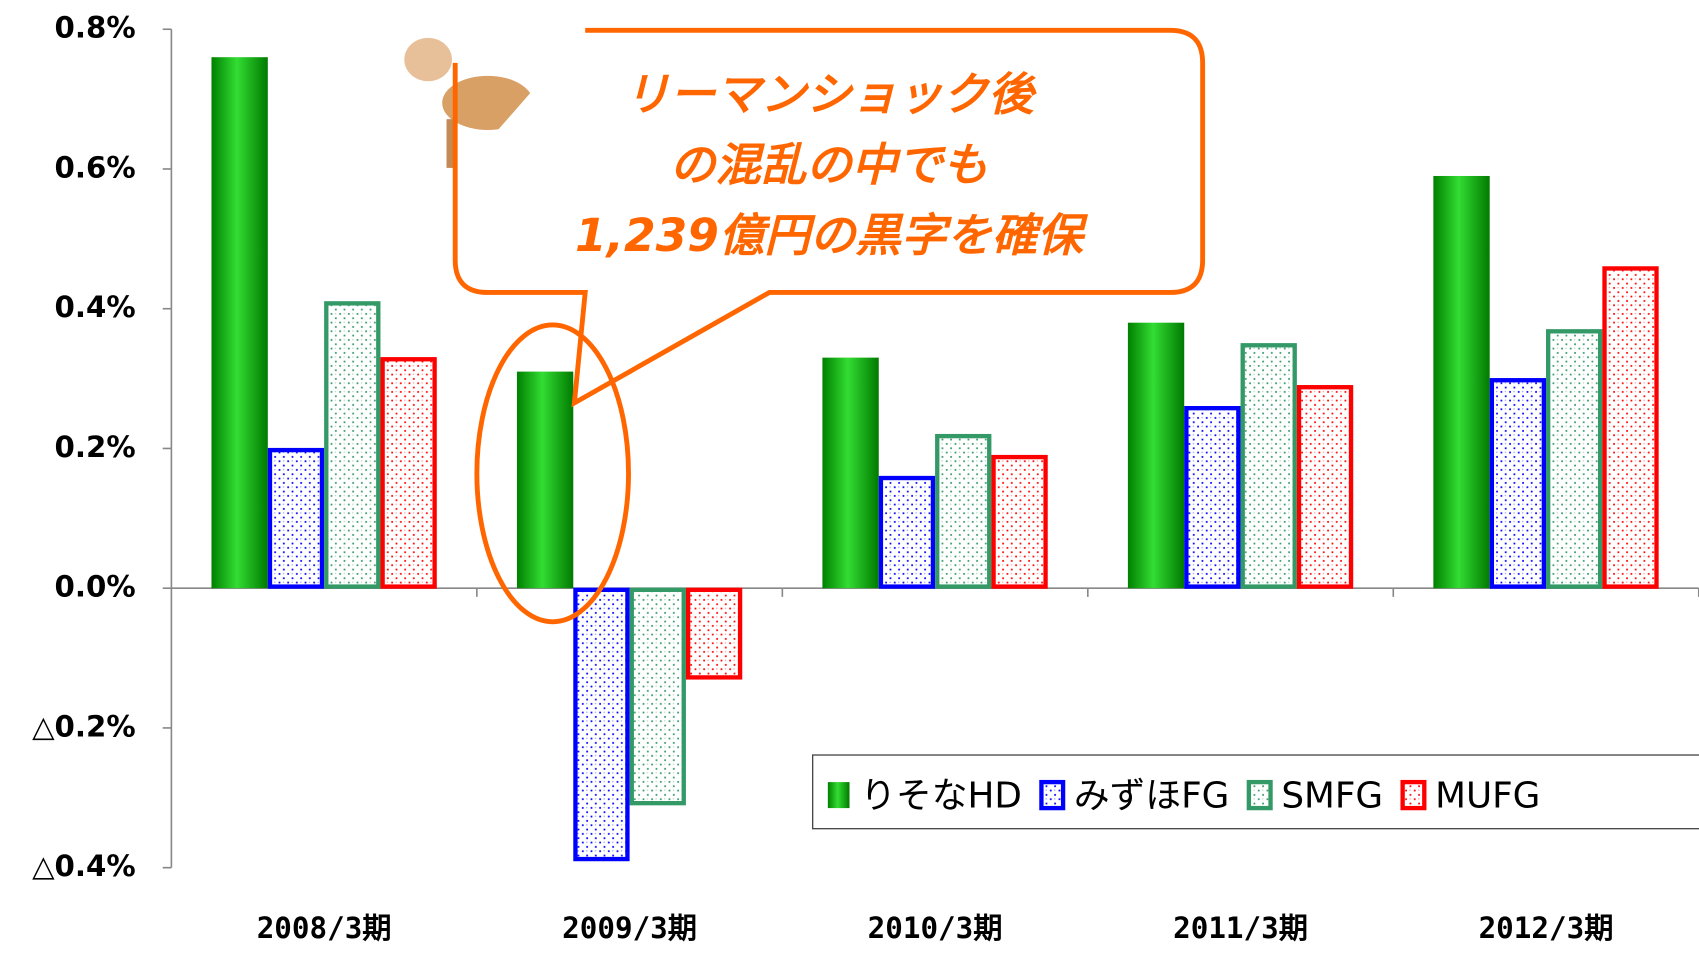 The height and width of the screenshot is (954, 1699). What do you see at coordinates (1151, 795) in the screenshot?
I see `legend-label: みずほFG` at bounding box center [1151, 795].